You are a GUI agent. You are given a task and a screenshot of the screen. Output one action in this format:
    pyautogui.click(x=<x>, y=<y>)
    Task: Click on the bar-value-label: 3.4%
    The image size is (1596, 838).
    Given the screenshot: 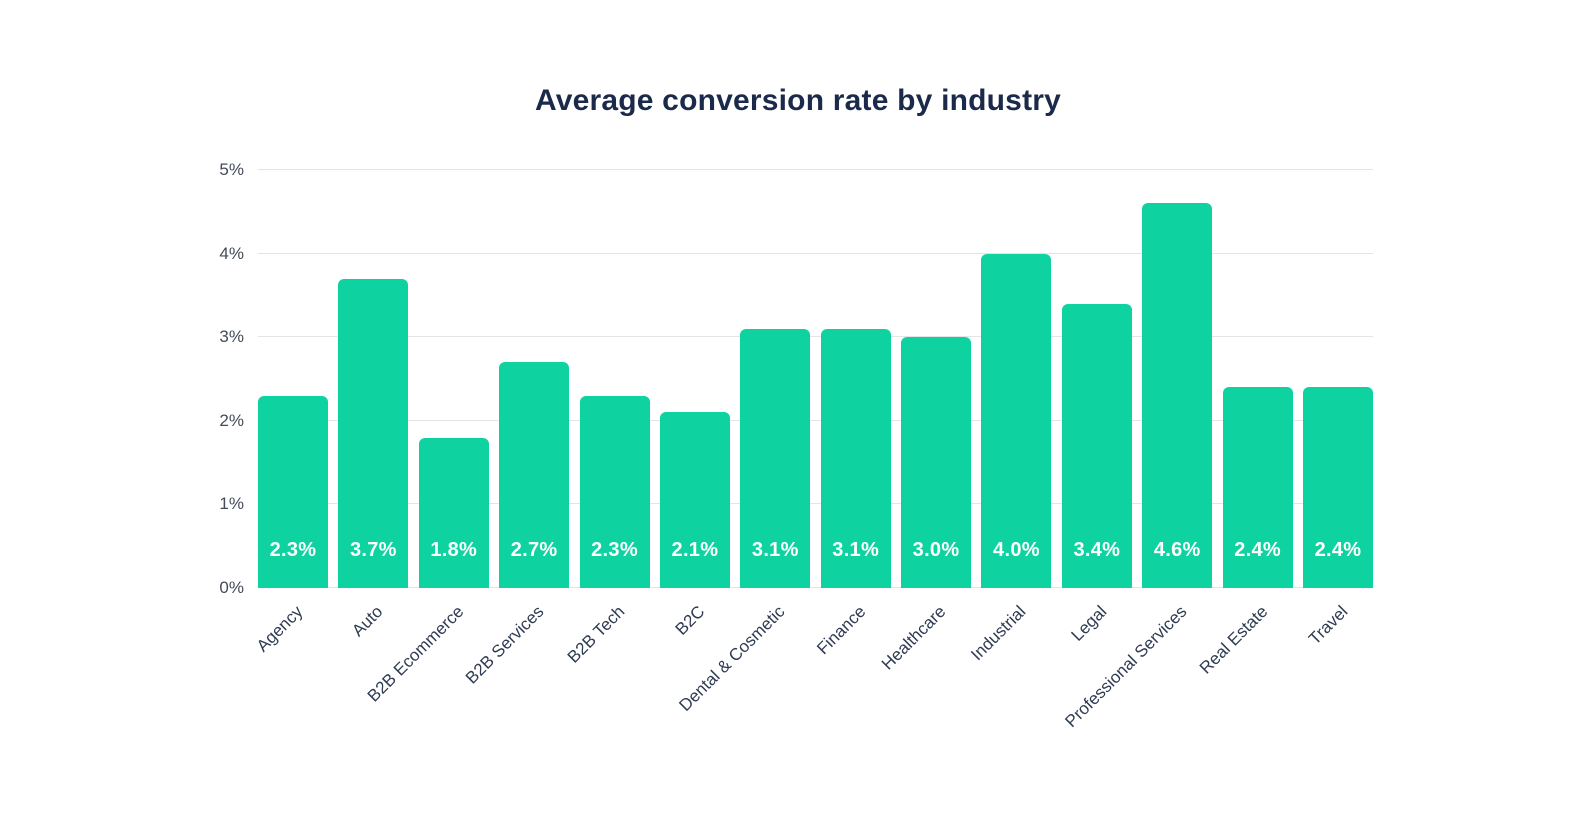 What is the action you would take?
    pyautogui.click(x=1097, y=550)
    